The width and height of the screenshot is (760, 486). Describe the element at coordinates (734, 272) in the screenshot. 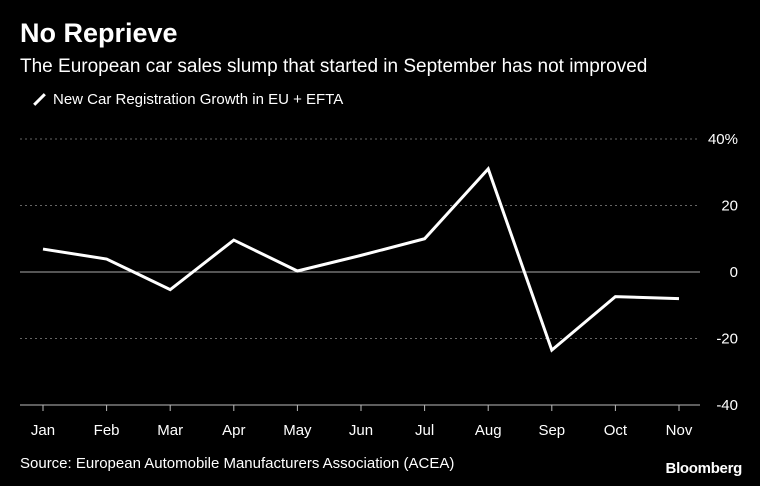

I see `y-tick-label: 0` at that location.